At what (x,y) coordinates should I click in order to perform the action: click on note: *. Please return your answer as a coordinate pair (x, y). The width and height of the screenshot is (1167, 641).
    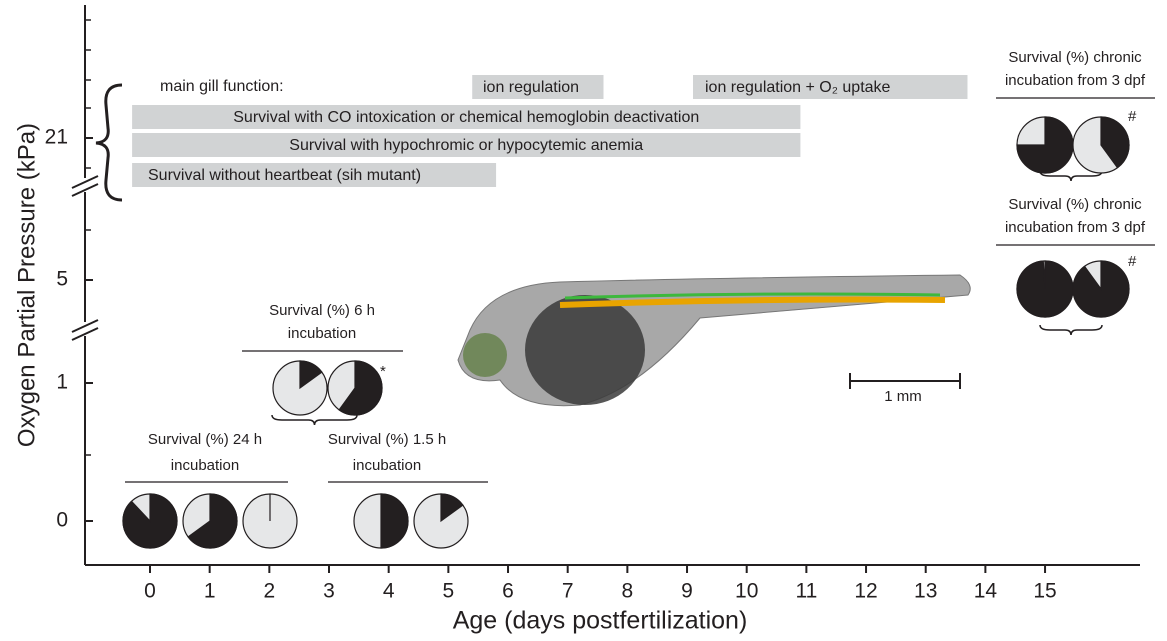
    Looking at the image, I should click on (383, 371).